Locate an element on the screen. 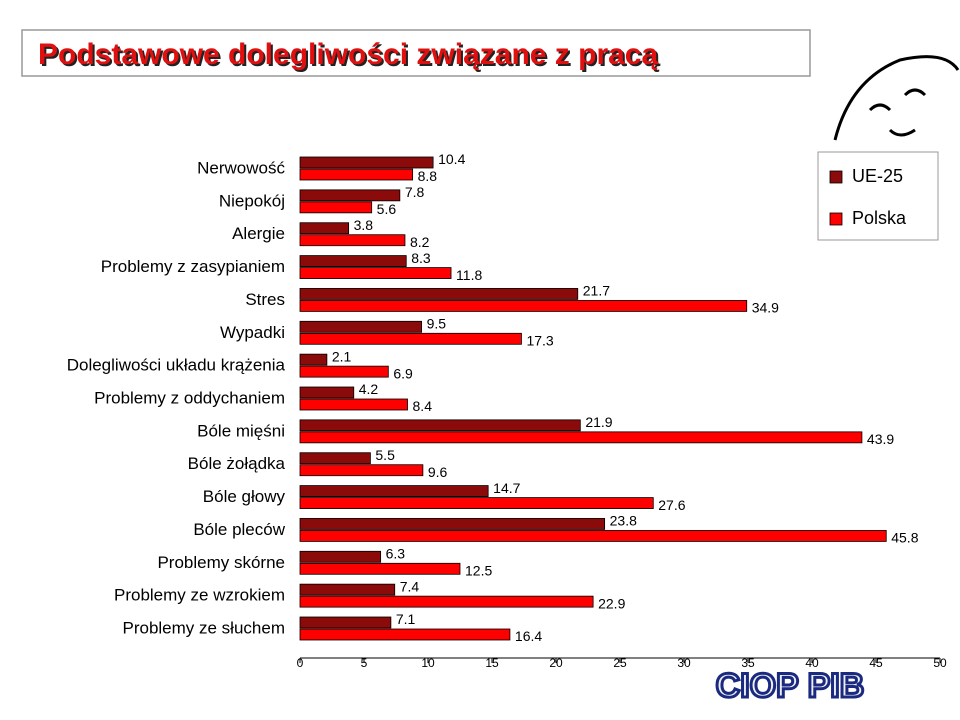 Image resolution: width=960 pixels, height=720 pixels. data-label: 7.8 is located at coordinates (415, 192).